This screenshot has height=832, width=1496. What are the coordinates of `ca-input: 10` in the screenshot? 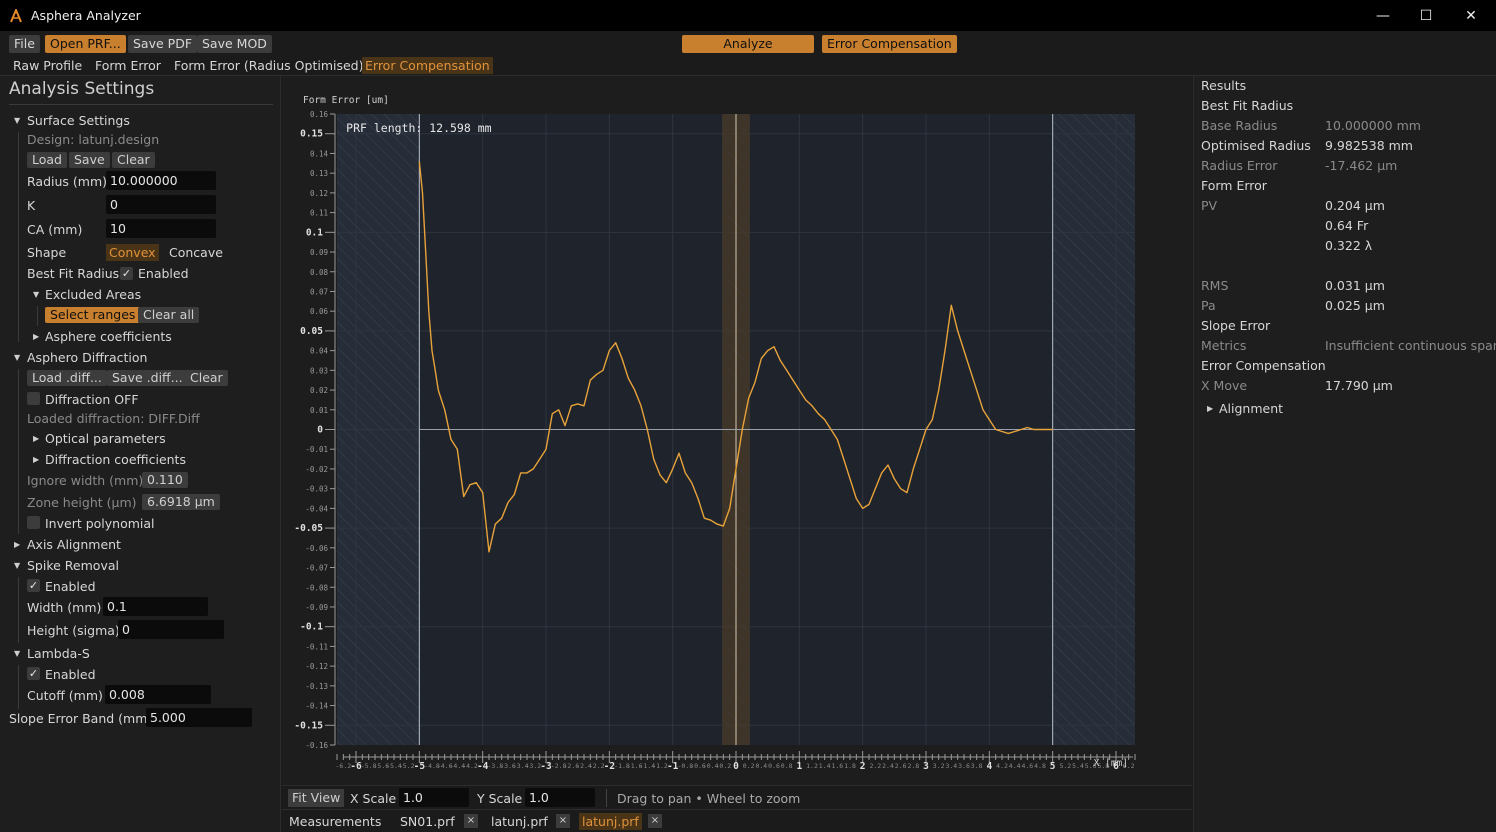 It's located at (161, 228).